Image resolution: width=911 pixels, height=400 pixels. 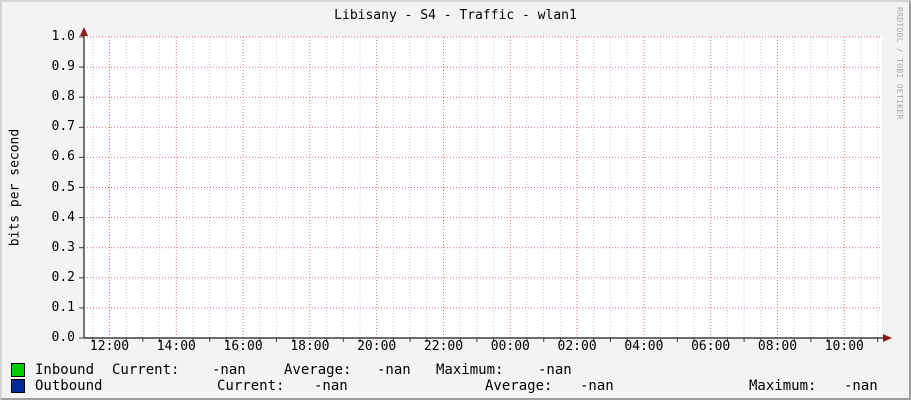 I want to click on x-tick-label: 02:00, so click(x=577, y=346).